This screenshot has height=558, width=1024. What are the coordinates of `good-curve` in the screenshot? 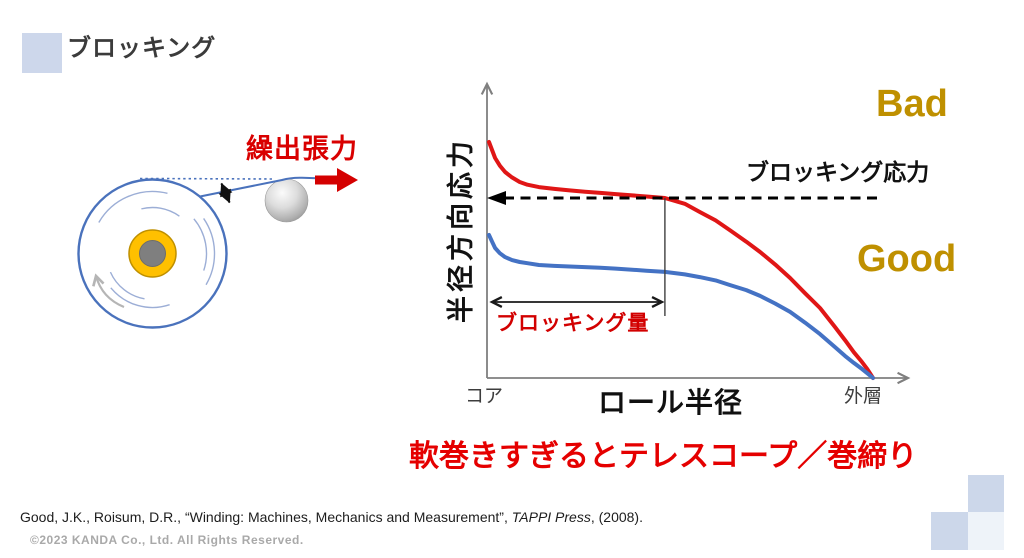 It's located at (681, 306).